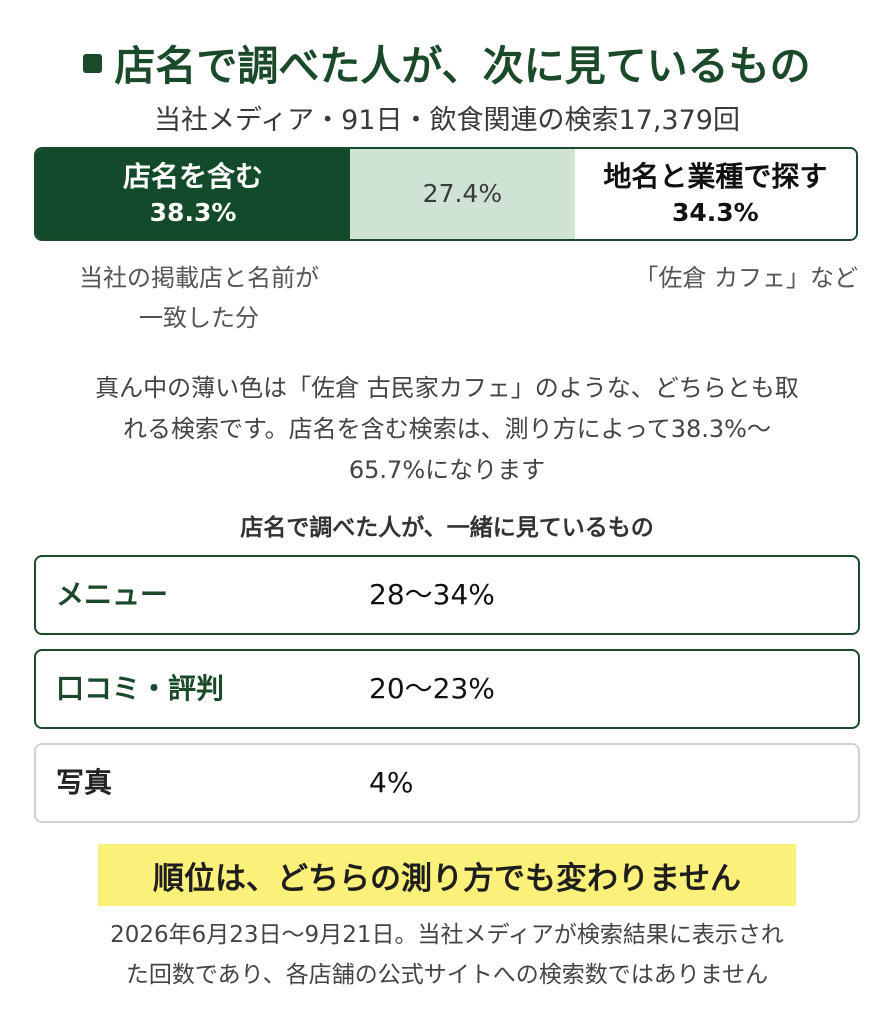  Describe the element at coordinates (199, 318) in the screenshot. I see `note-line: 一致した分` at that location.